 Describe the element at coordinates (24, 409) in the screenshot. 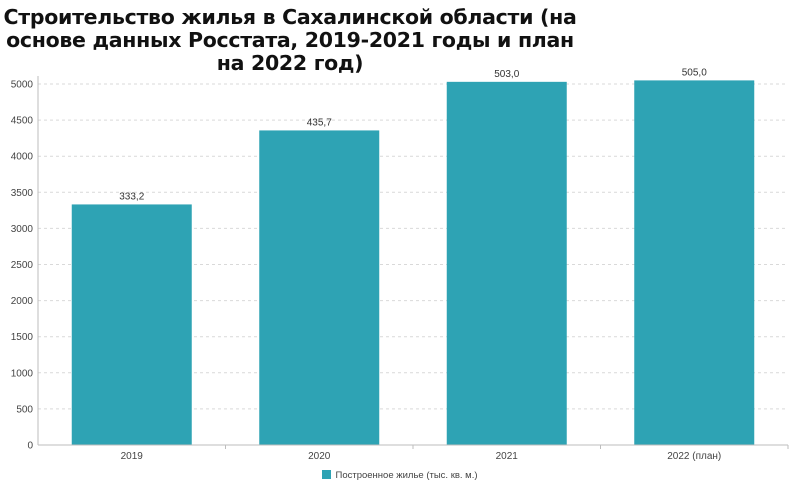

I see `y-tick-label: 500` at that location.